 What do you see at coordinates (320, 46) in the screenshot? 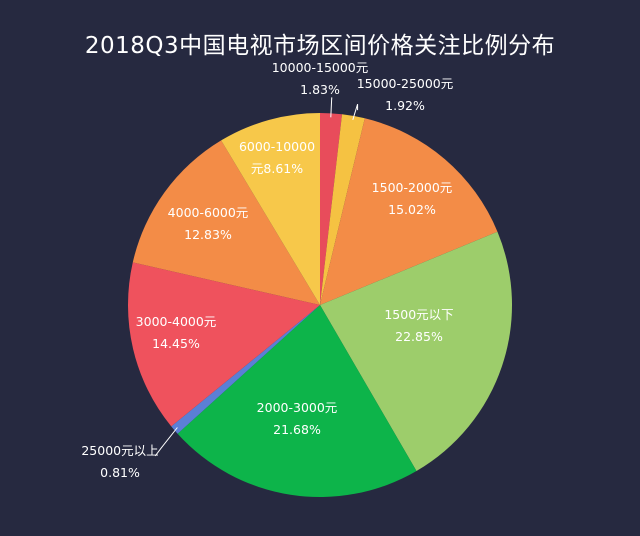
I see `chart-title: 2018Q3中国电视市场区间价格关注比例分布` at bounding box center [320, 46].